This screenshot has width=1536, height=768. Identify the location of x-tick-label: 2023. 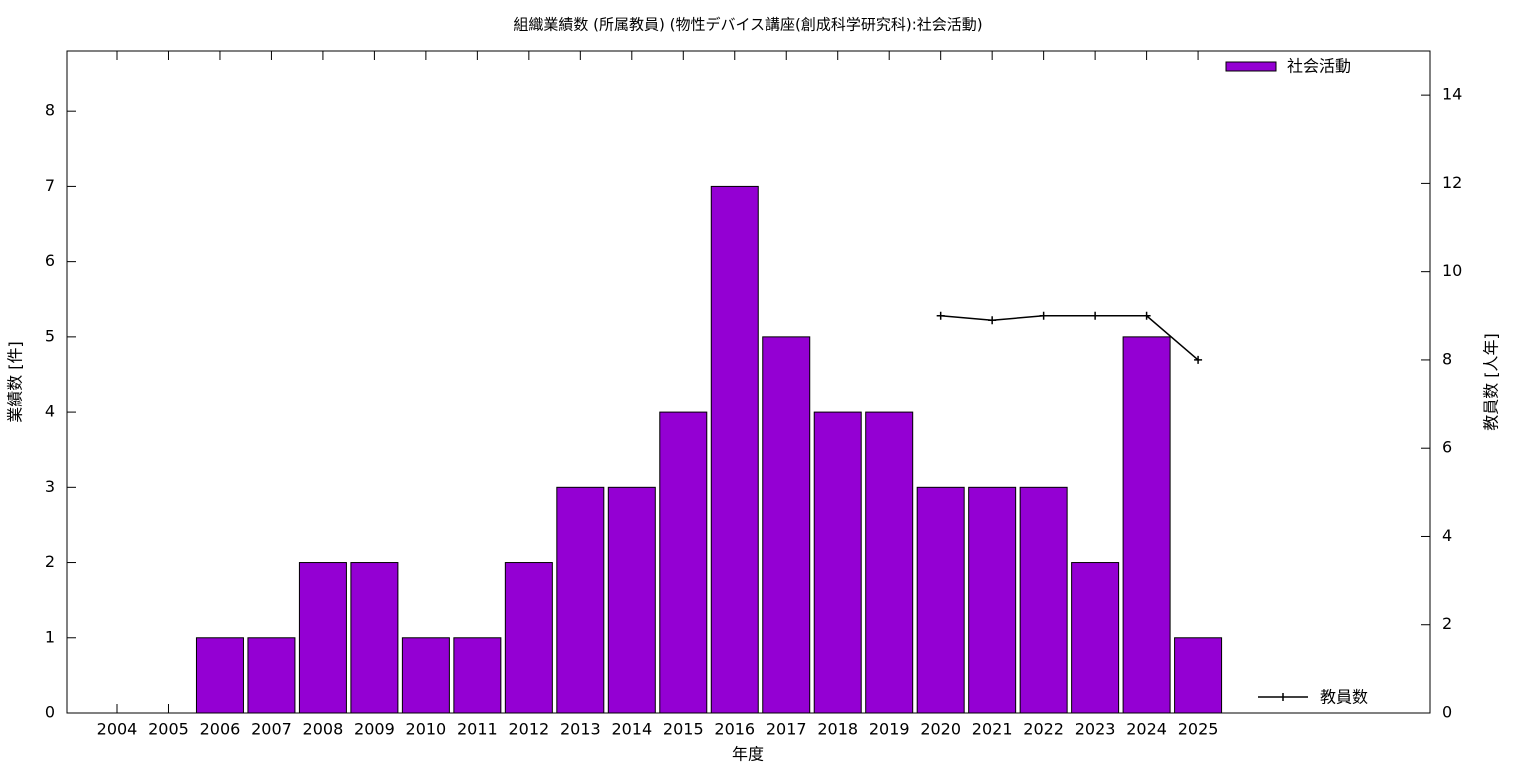
(1095, 729).